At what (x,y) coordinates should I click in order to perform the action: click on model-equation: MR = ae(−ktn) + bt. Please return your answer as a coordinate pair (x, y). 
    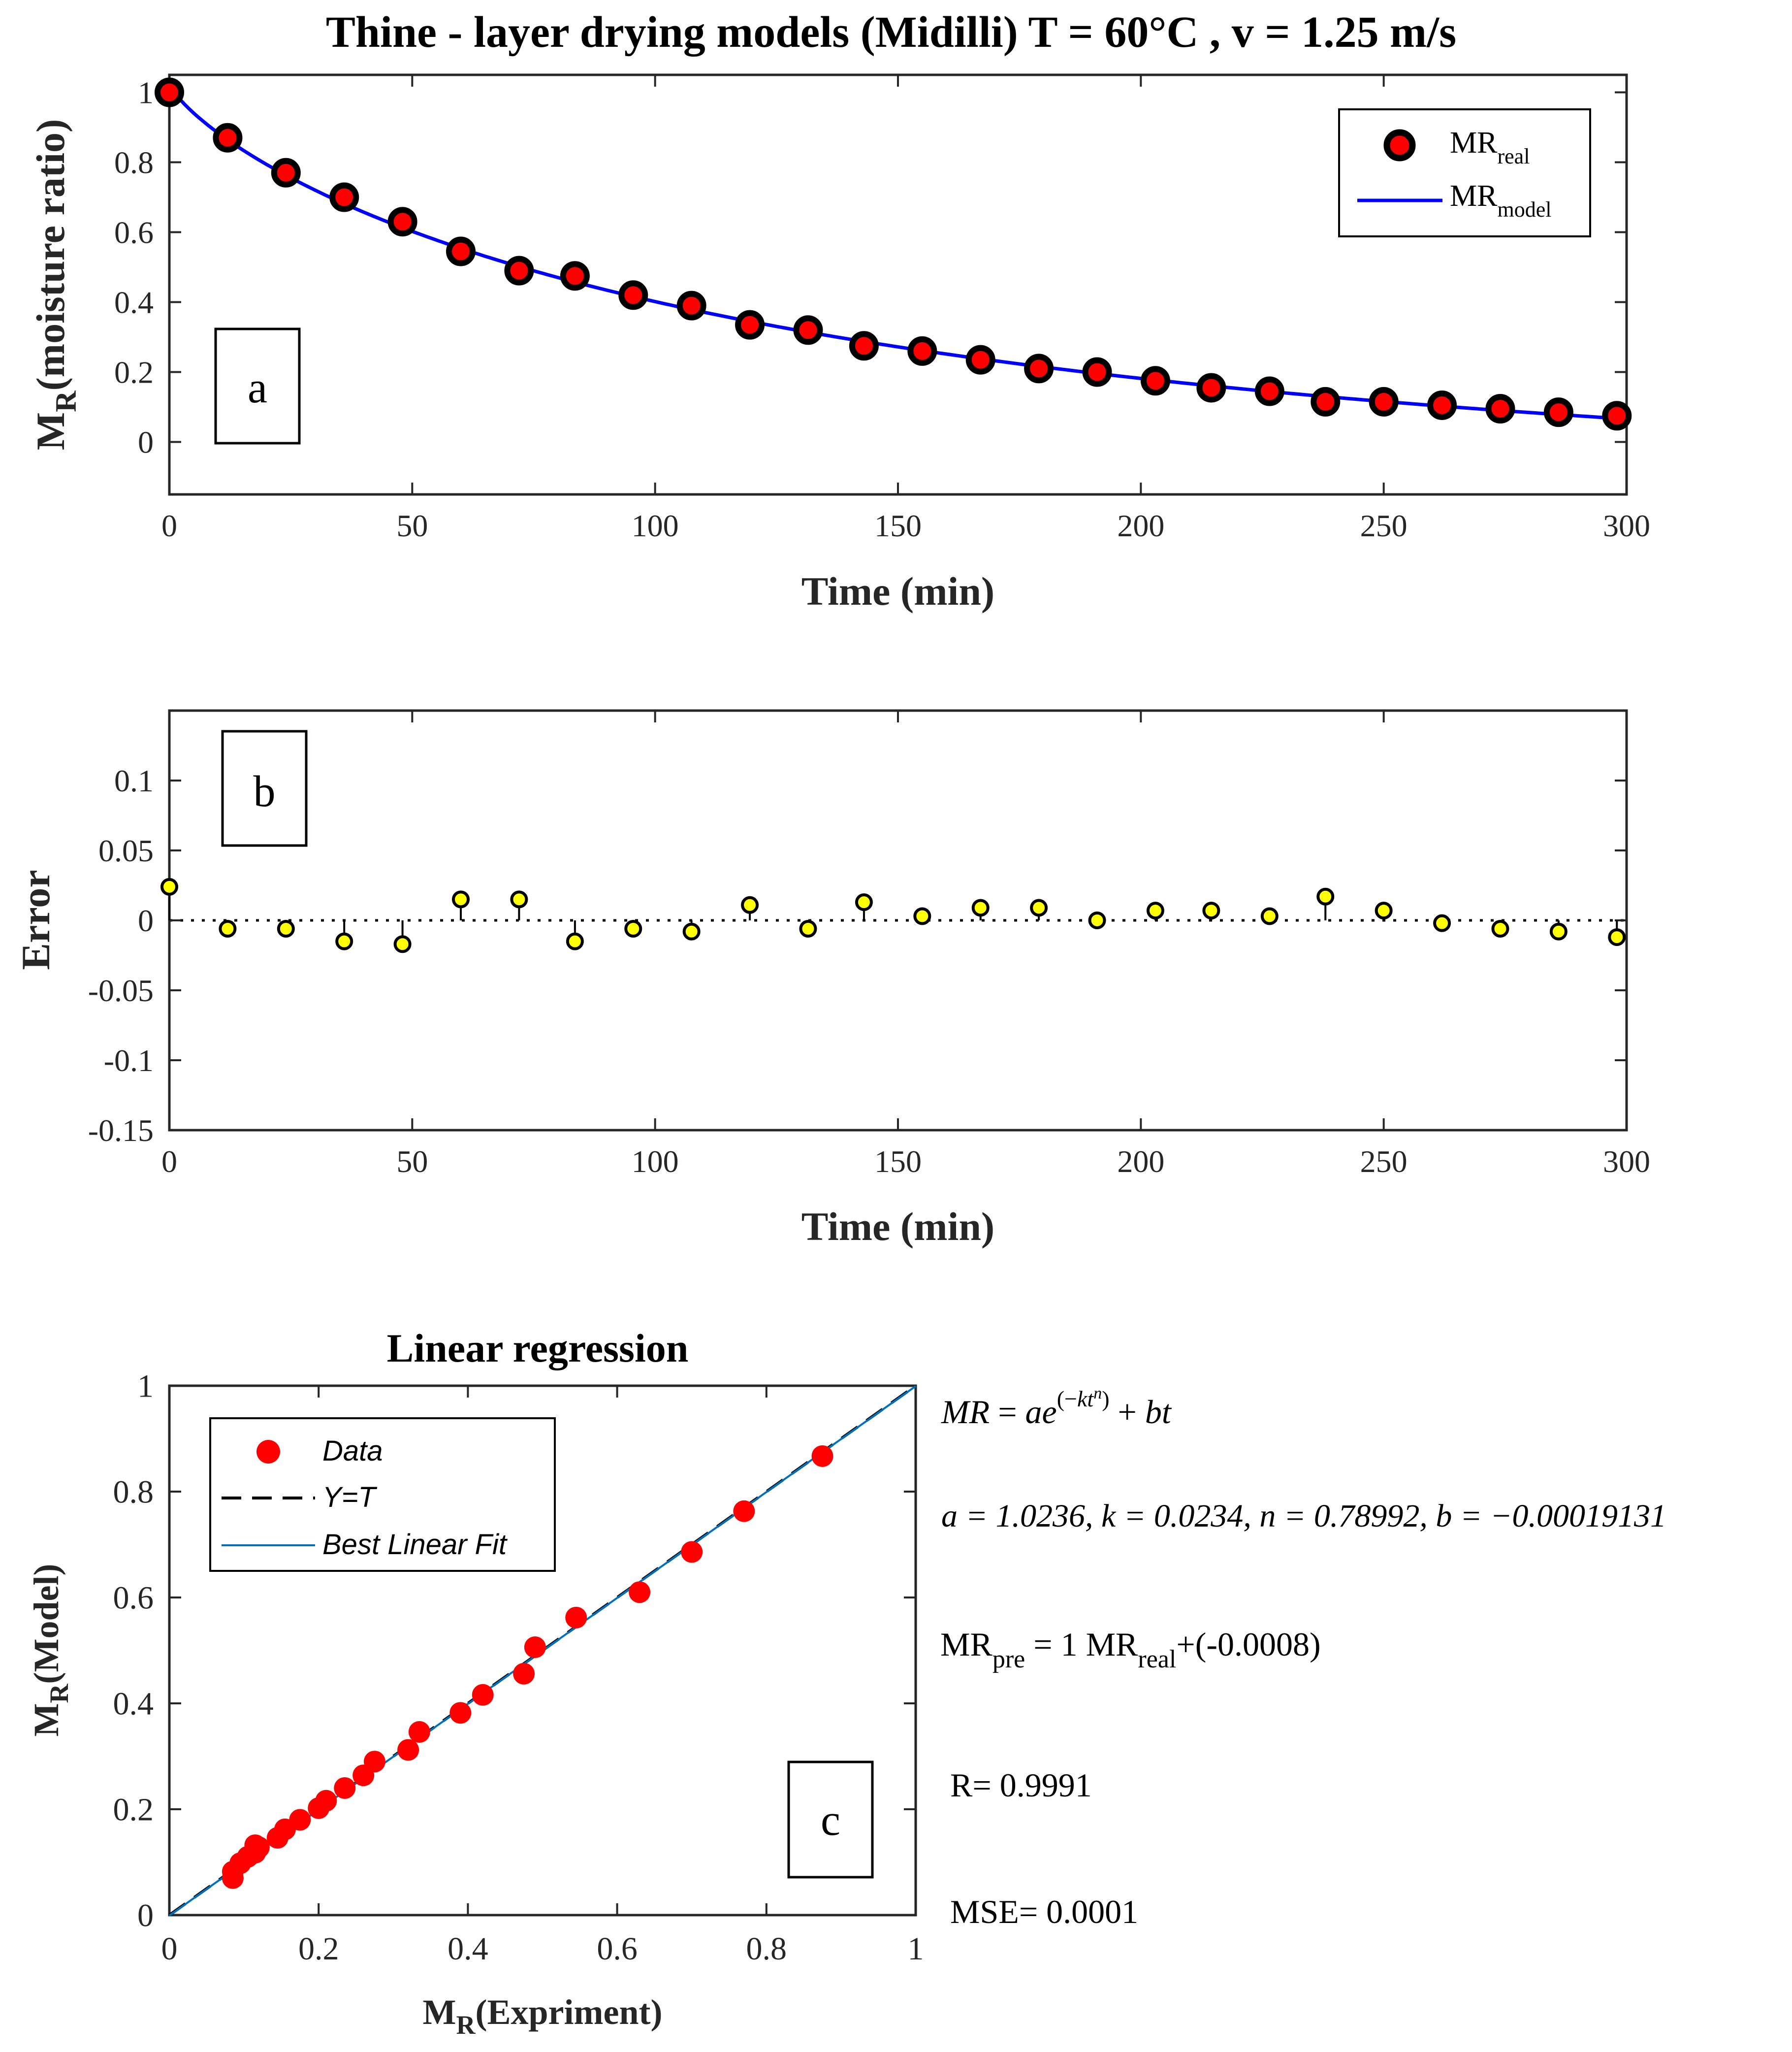
    Looking at the image, I should click on (1056, 1407).